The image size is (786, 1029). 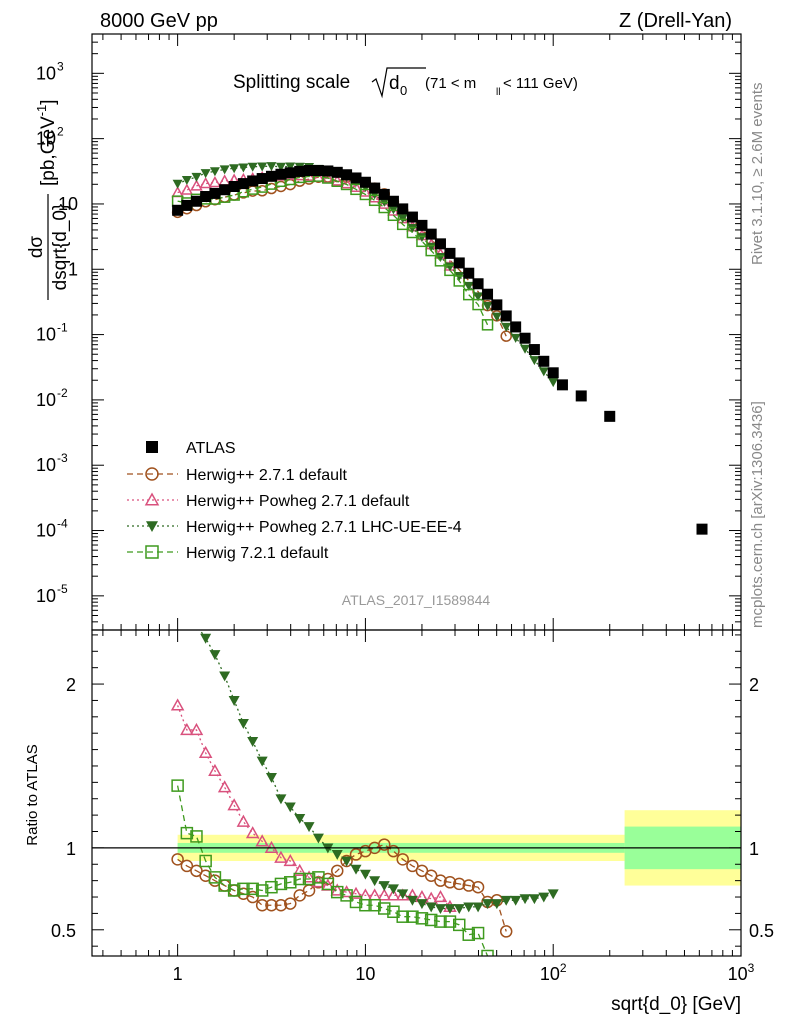 I want to click on y-tick-label-sup: -1, so click(x=62, y=328).